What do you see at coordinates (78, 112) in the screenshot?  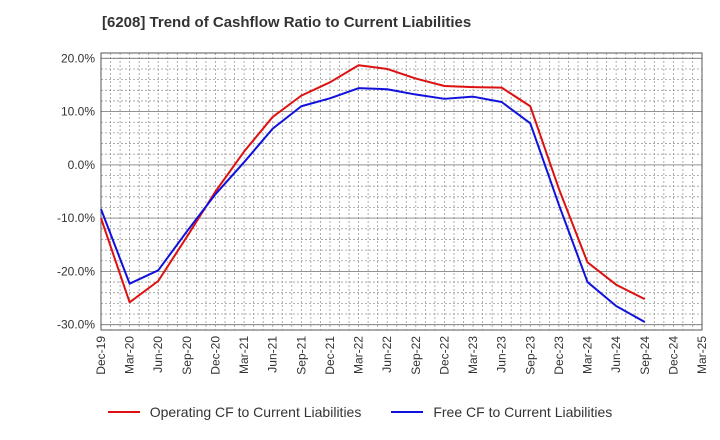 I see `y-tick-label: 10.0%` at bounding box center [78, 112].